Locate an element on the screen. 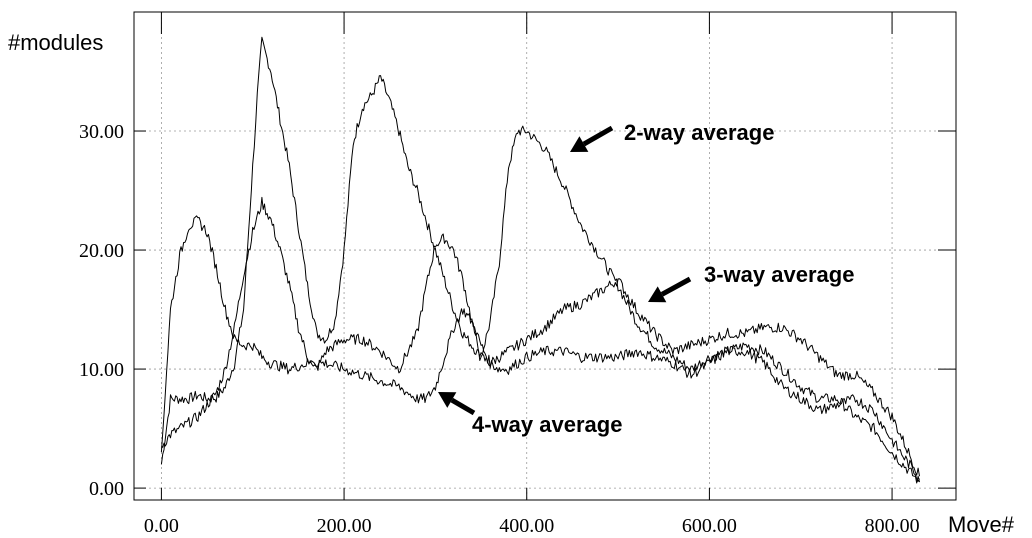 This screenshot has height=538, width=1032. y-tick-label: 20.00 is located at coordinates (101, 251).